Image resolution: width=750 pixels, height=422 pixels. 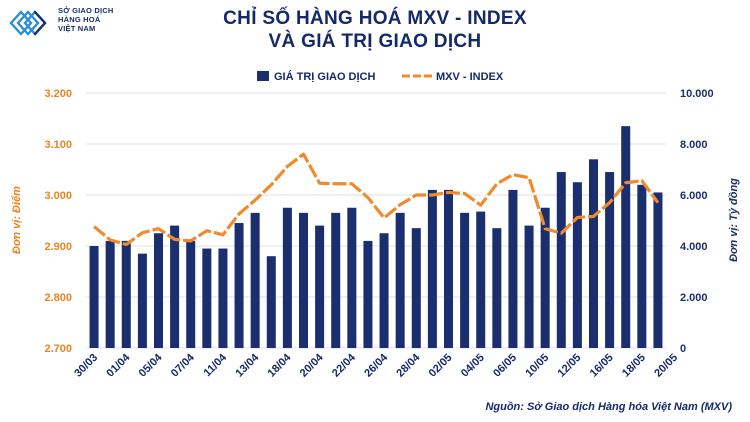 What do you see at coordinates (58, 94) in the screenshot?
I see `left-tick-label: 3.200` at bounding box center [58, 94].